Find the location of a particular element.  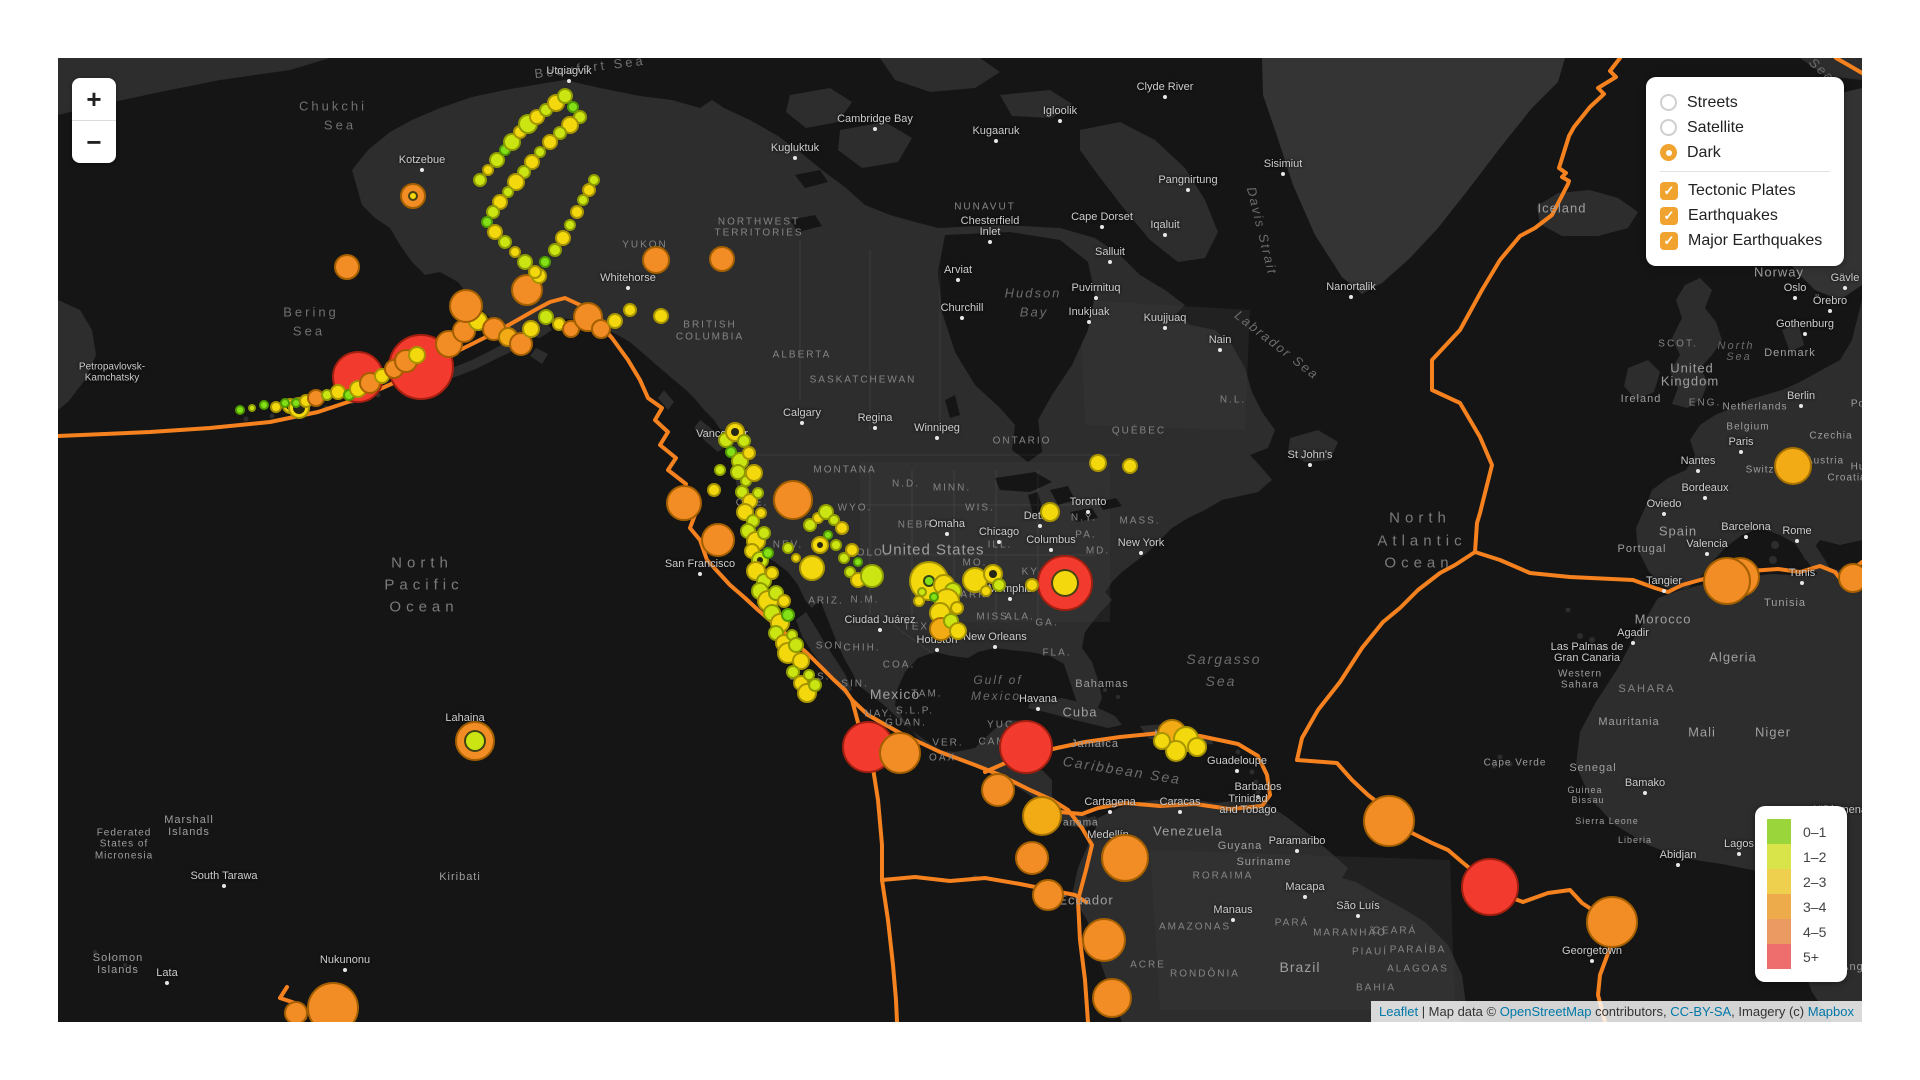

attribution-link-cc-by-sa: CC-BY-SA is located at coordinates (1701, 1011).